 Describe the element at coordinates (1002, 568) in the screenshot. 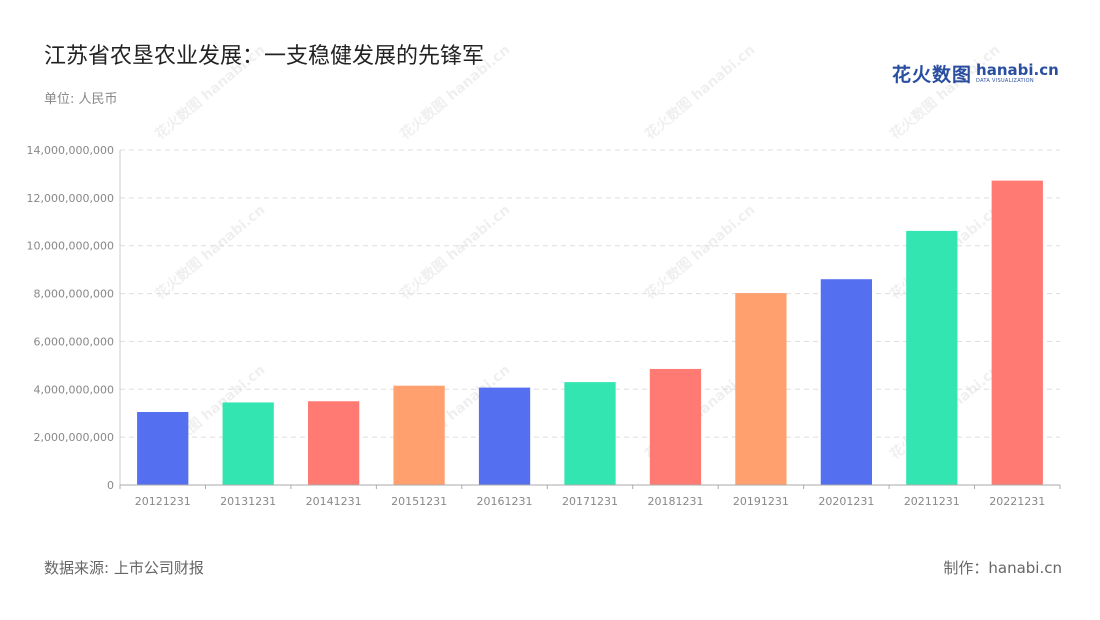

I see `credit-label: 制作：hanabi.cn` at that location.